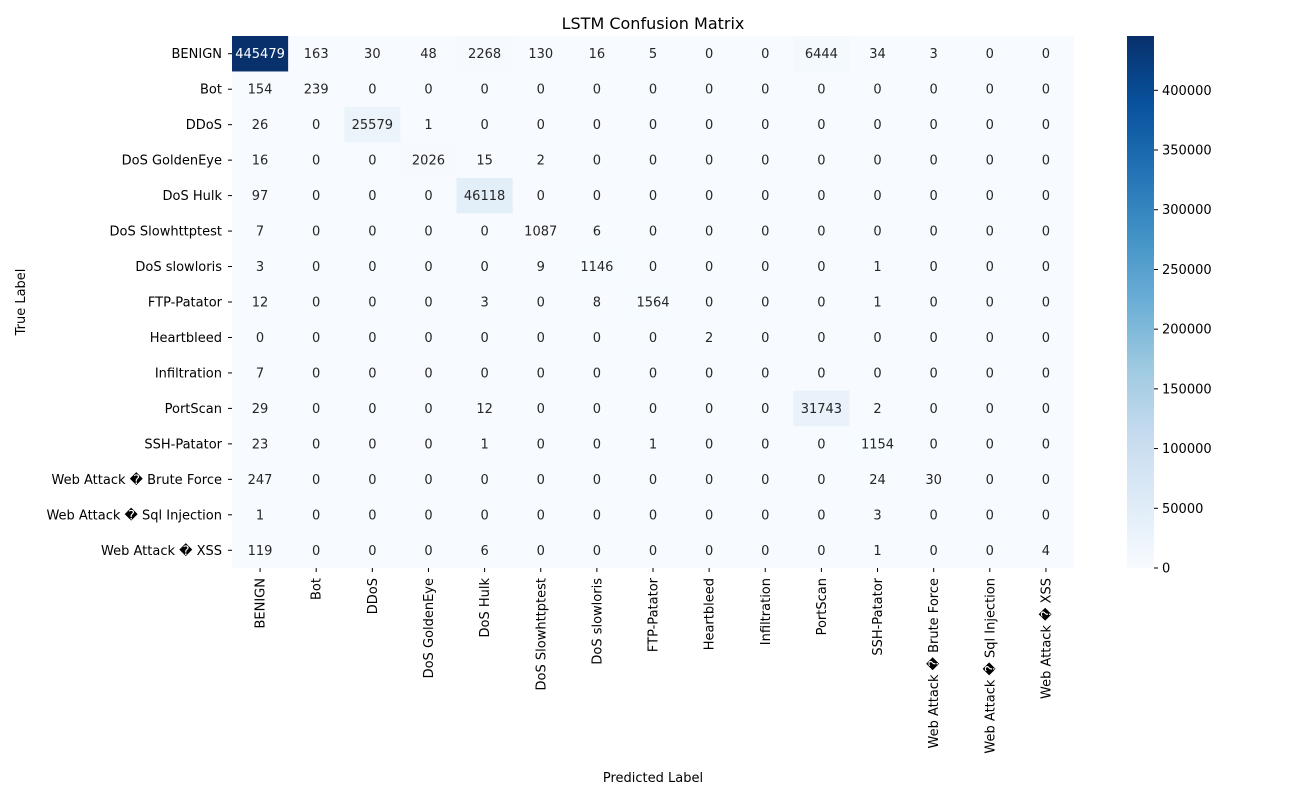 This screenshot has width=1300, height=800. What do you see at coordinates (137, 479) in the screenshot?
I see `y-tick-label: Web Attack � Brute Force` at bounding box center [137, 479].